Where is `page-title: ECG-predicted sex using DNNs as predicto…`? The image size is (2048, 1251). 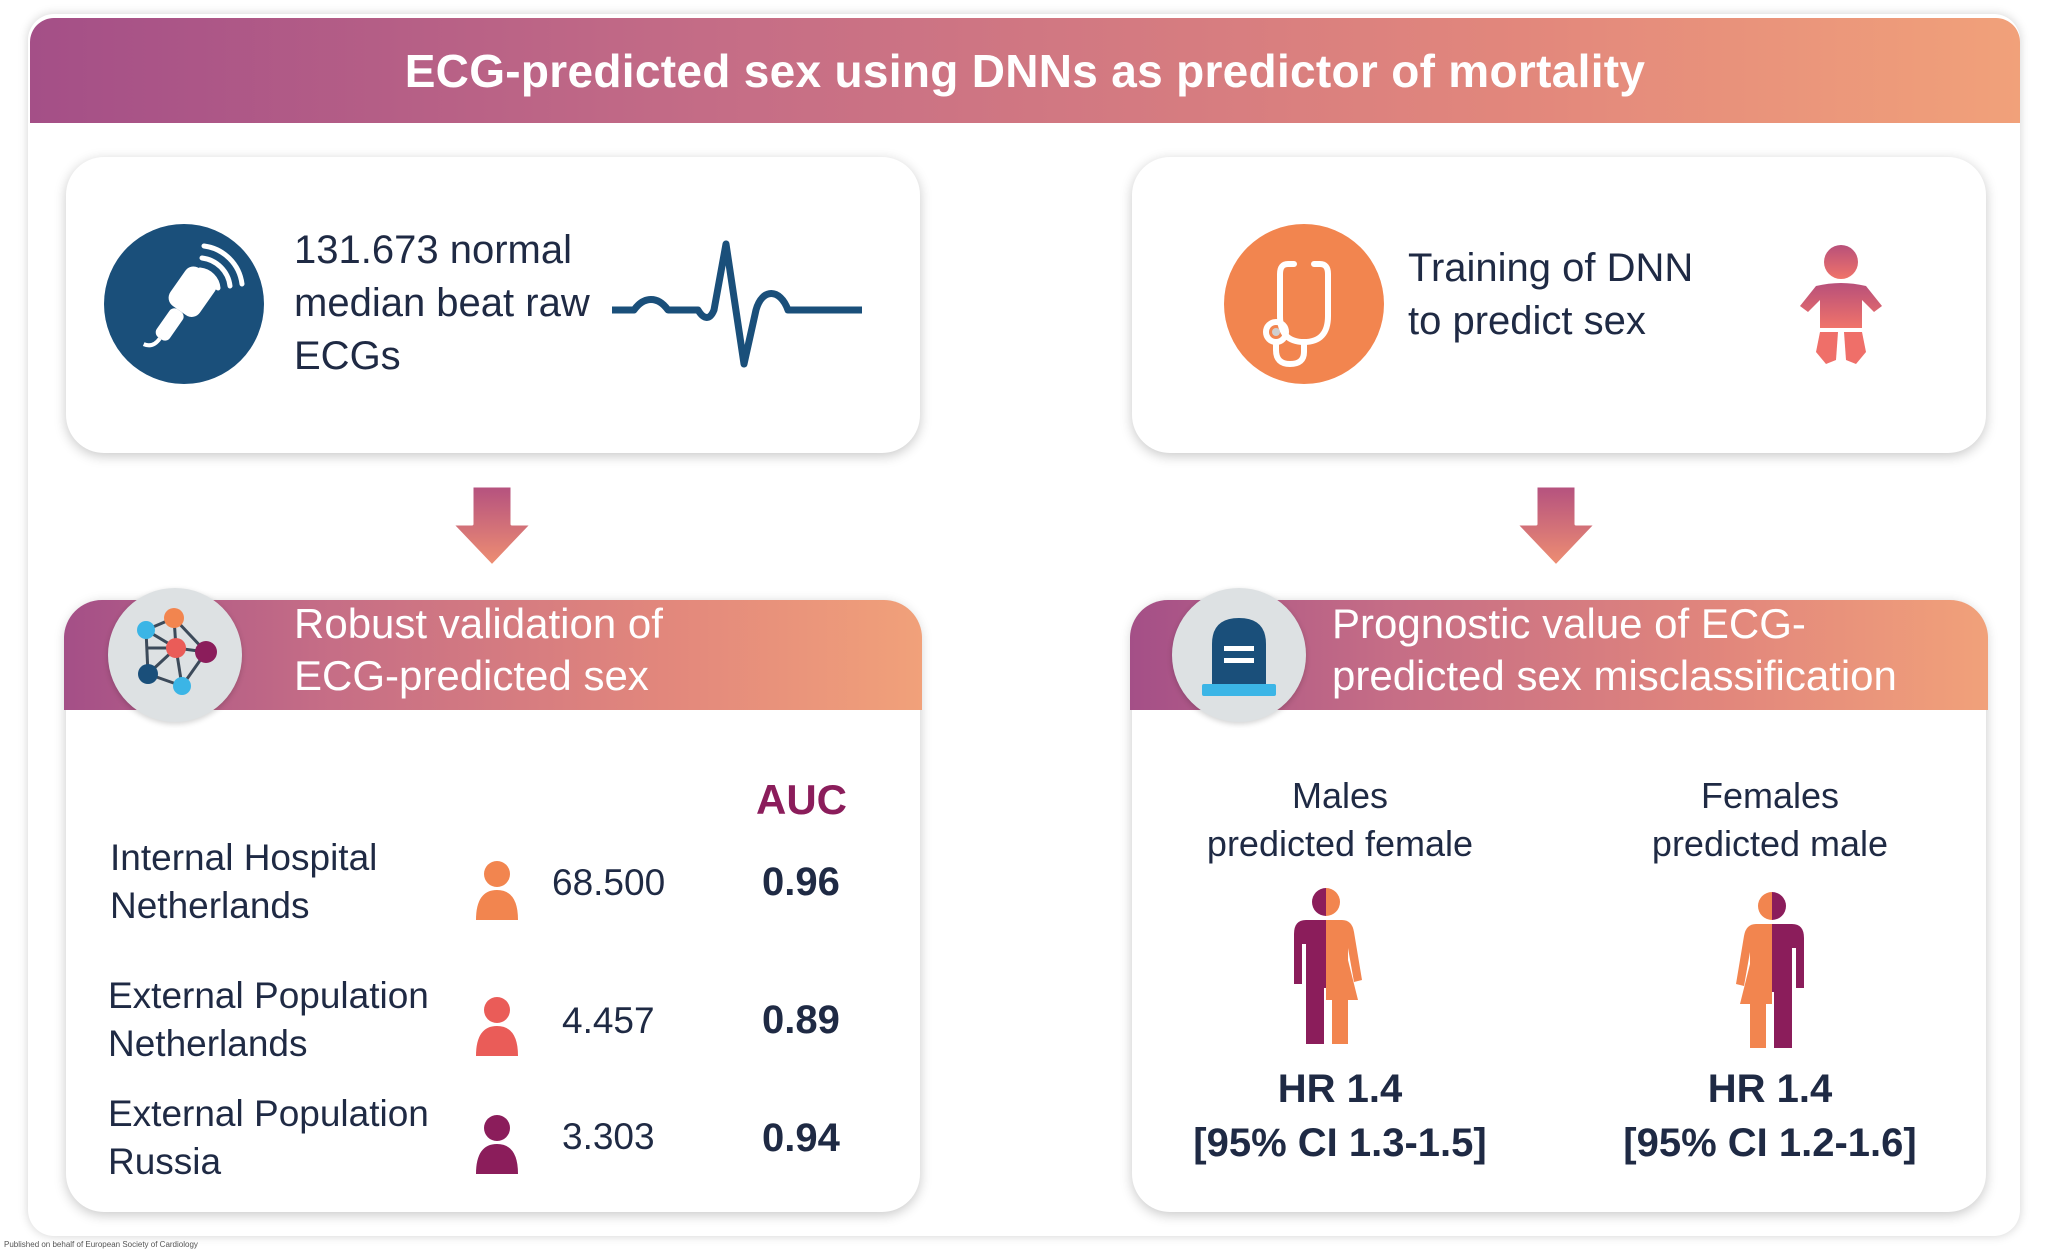
page-title: ECG-predicted sex using DNNs as predicto… is located at coordinates (1025, 70).